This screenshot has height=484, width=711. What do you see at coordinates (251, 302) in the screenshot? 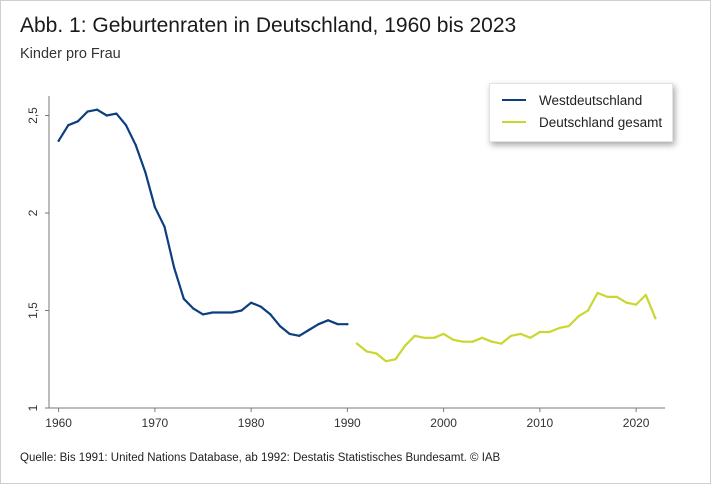
I see `data-point-westdeutschland-1980` at bounding box center [251, 302].